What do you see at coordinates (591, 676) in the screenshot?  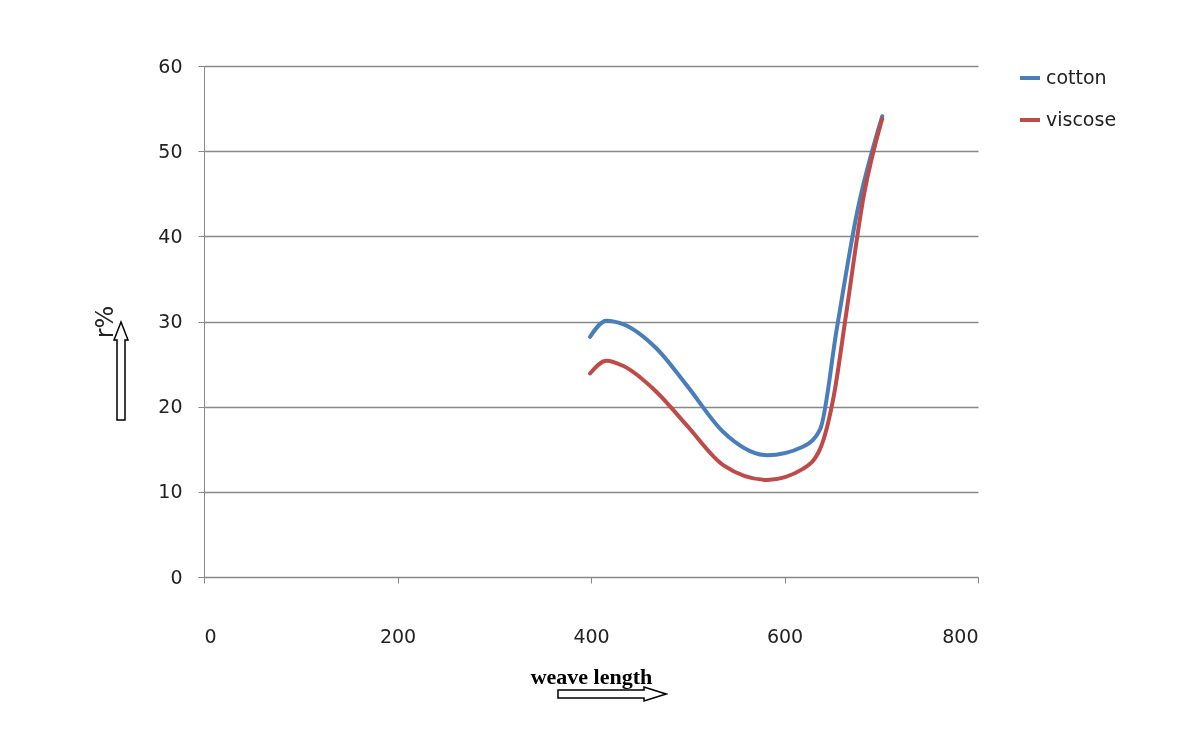 I see `x-axis-title: weave length` at bounding box center [591, 676].